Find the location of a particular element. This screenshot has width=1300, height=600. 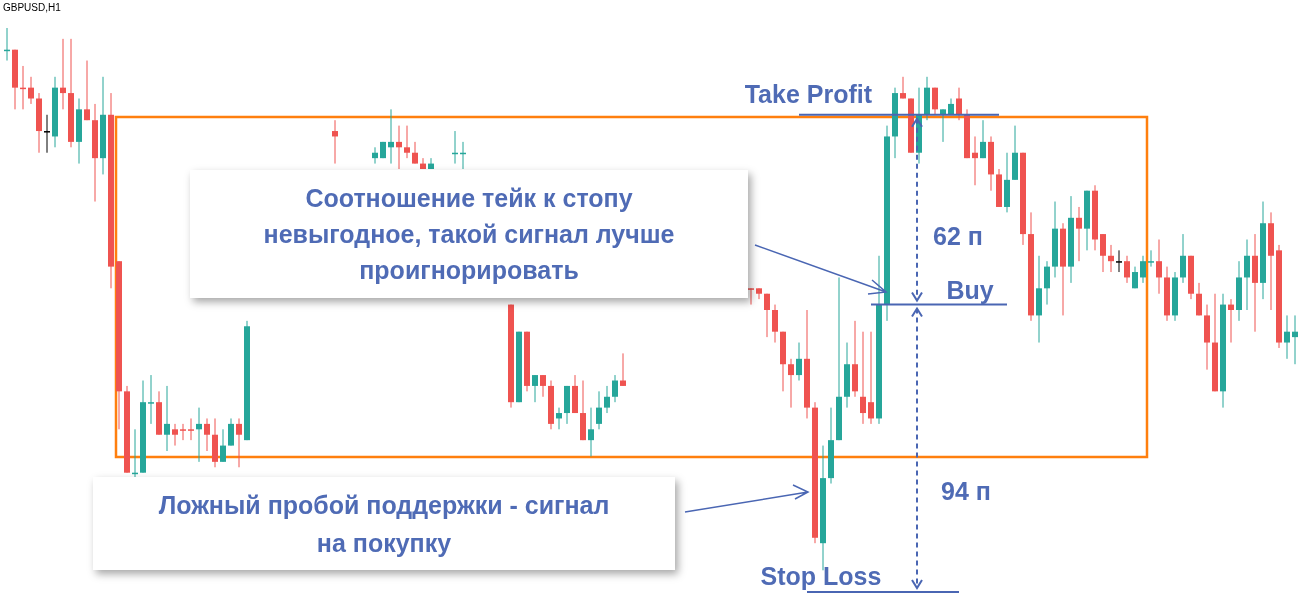

ref-line-label: Buy is located at coordinates (970, 289).